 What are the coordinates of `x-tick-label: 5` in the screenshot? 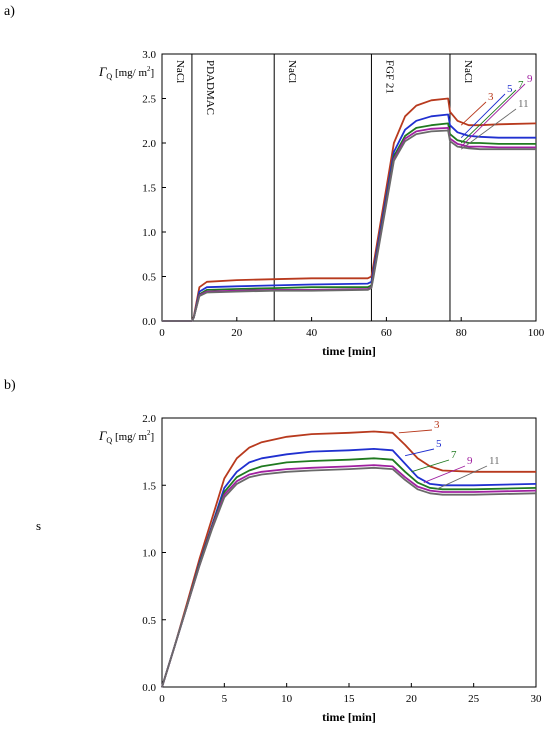 It's located at (225, 699).